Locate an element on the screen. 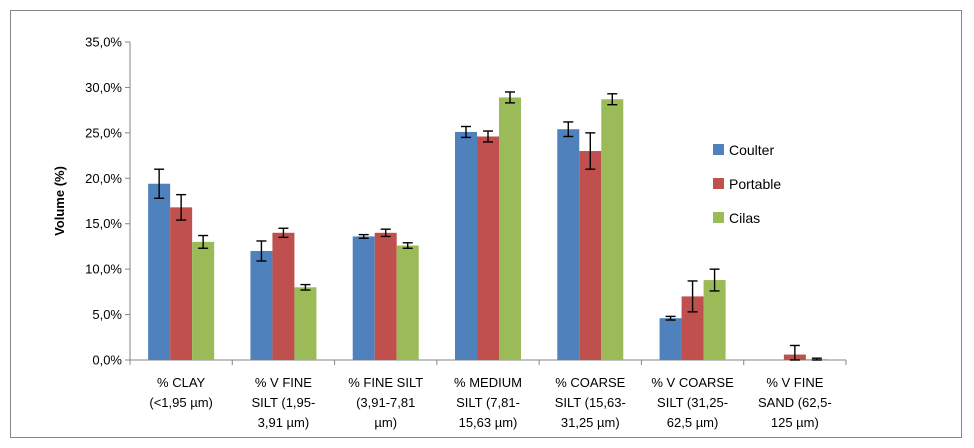 Image resolution: width=974 pixels, height=448 pixels. x-tick-label: % FINE SILT (3,91-7,81 µm) is located at coordinates (385, 402).